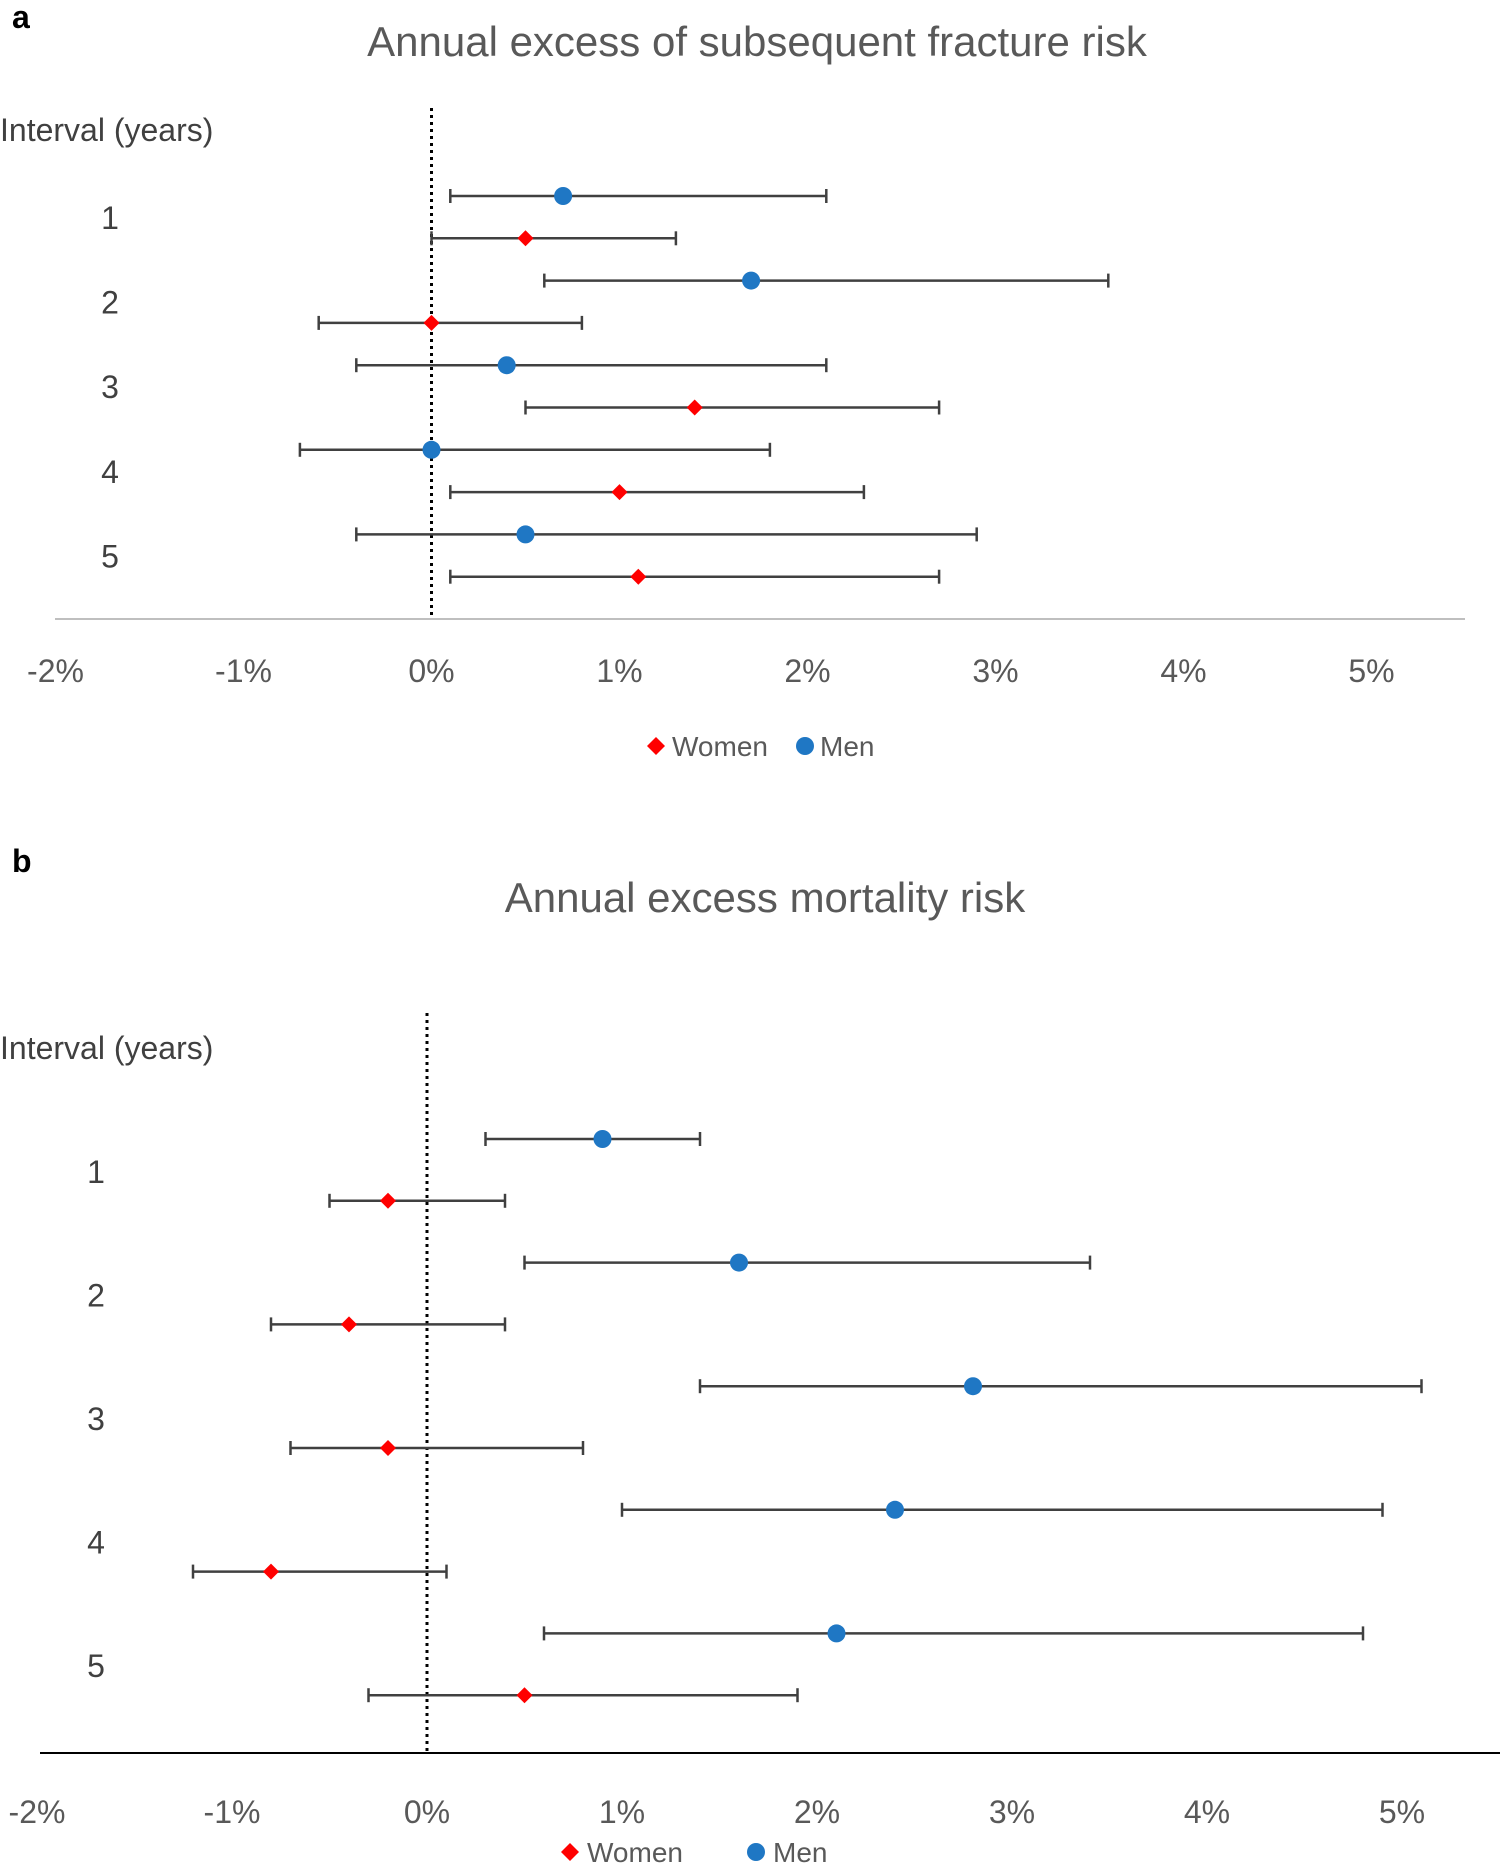 This screenshot has width=1500, height=1869. I want to click on panel-a-legend-women-marker, so click(656, 746).